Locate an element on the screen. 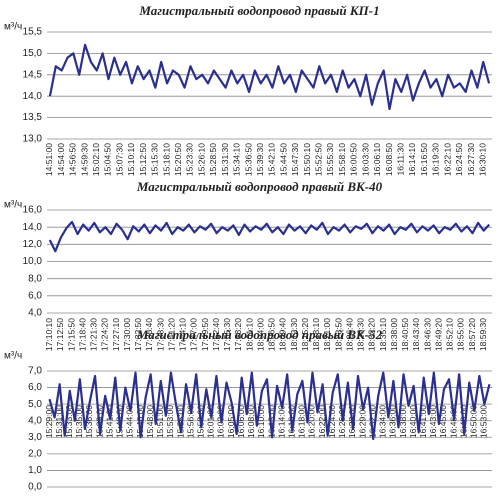  x-tick-label: 16:14:00 is located at coordinates (281, 421).